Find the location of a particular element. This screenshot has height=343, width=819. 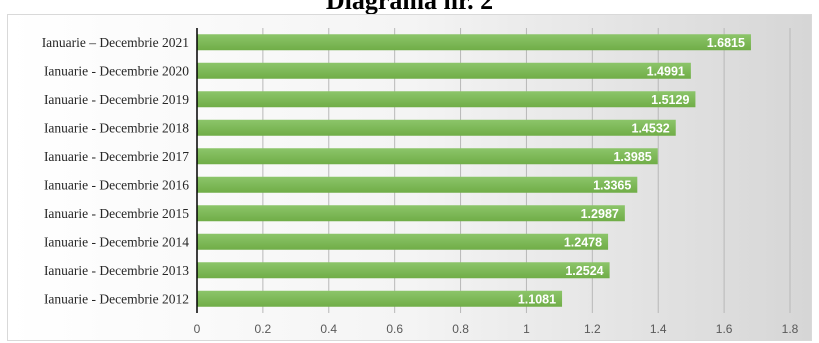

data-label: 1.2524 is located at coordinates (584, 271).